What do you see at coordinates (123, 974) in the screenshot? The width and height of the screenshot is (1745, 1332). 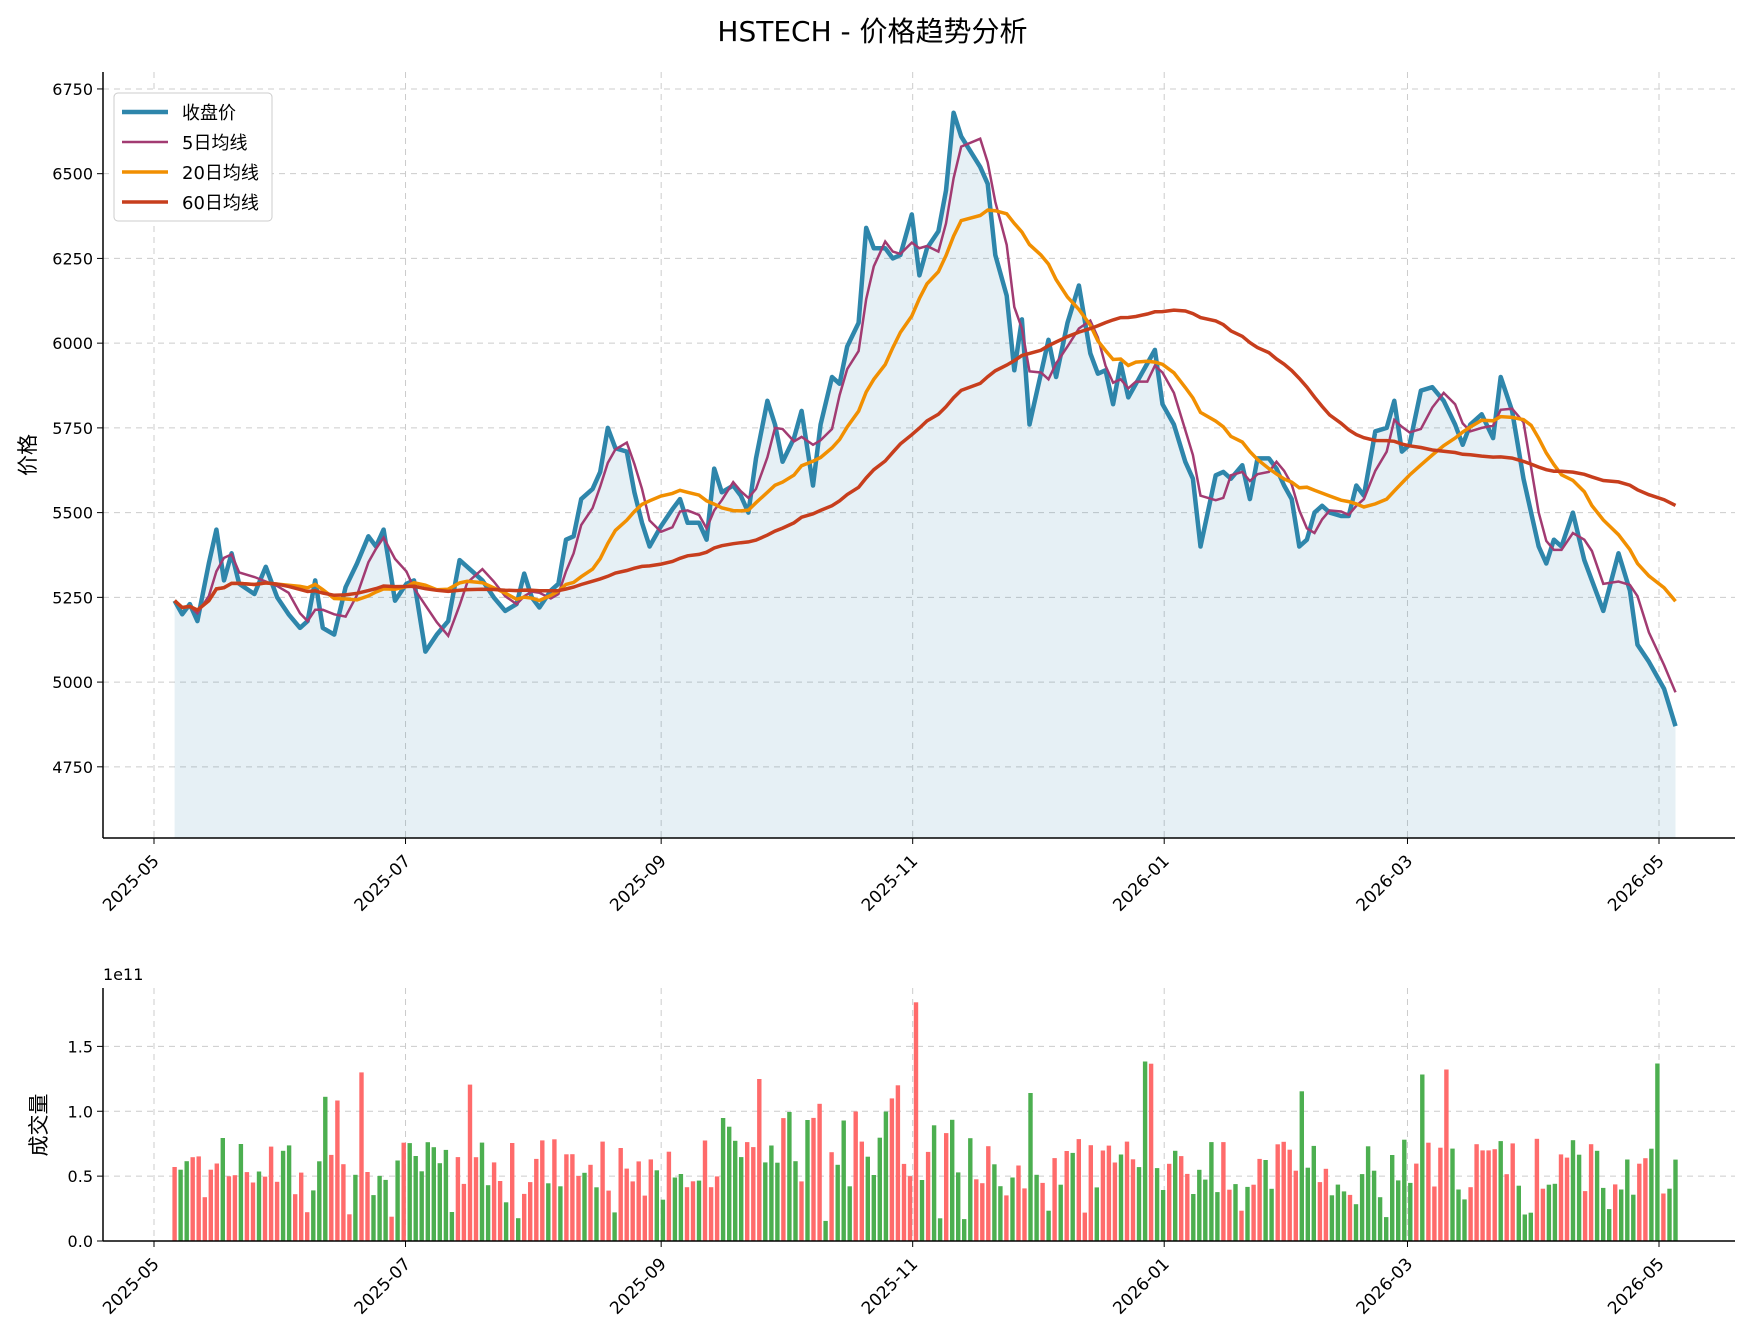 I see `volume-exponent-label: 1e11` at bounding box center [123, 974].